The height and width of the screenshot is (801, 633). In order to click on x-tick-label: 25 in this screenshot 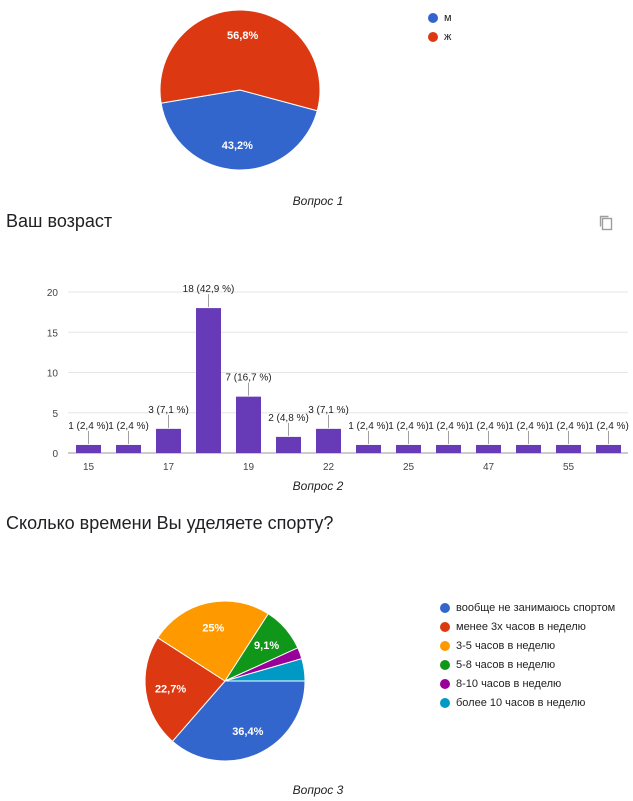, I will do `click(409, 467)`.